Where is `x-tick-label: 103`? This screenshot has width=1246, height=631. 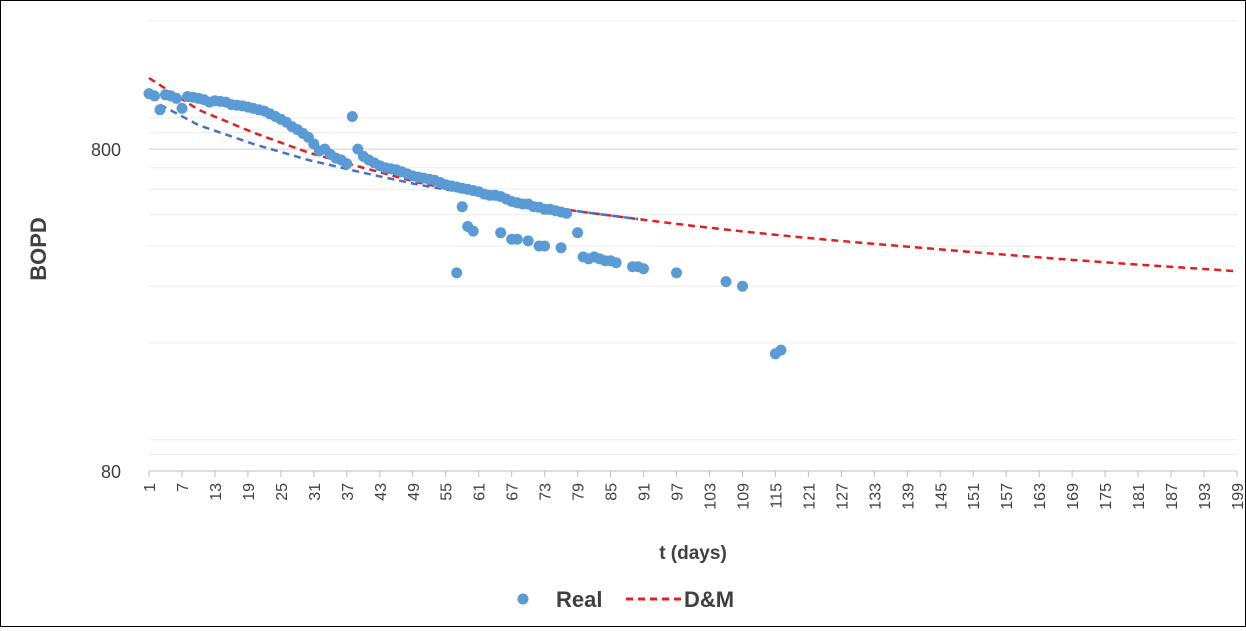 x-tick-label: 103 is located at coordinates (710, 496).